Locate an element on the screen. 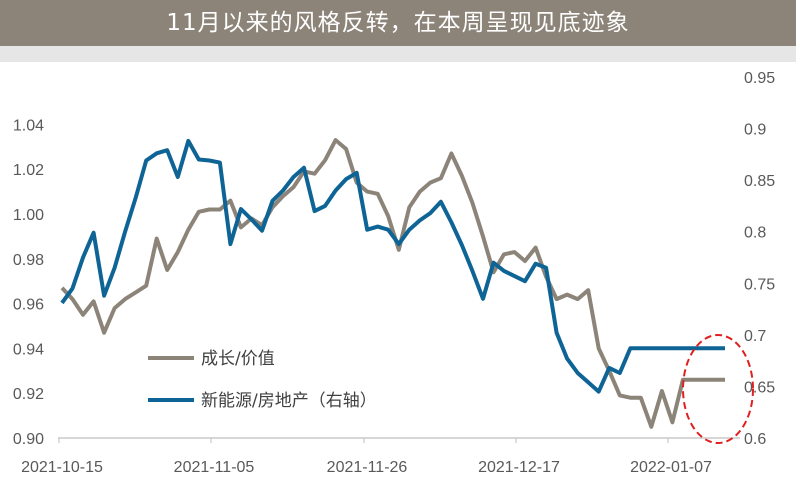 This screenshot has height=488, width=796. y-left-tick-label: 0.90 is located at coordinates (28, 439).